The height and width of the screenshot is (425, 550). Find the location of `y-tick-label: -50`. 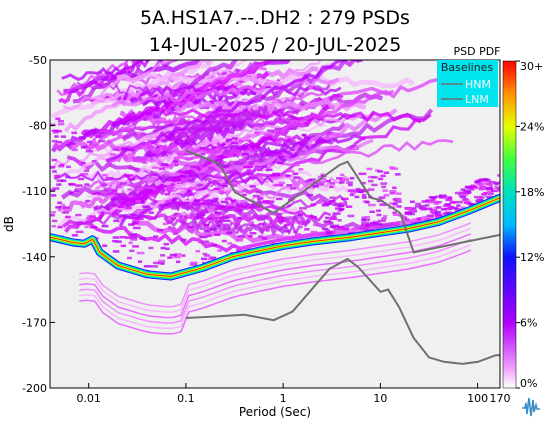

y-tick-label: -50 is located at coordinates (38, 60).